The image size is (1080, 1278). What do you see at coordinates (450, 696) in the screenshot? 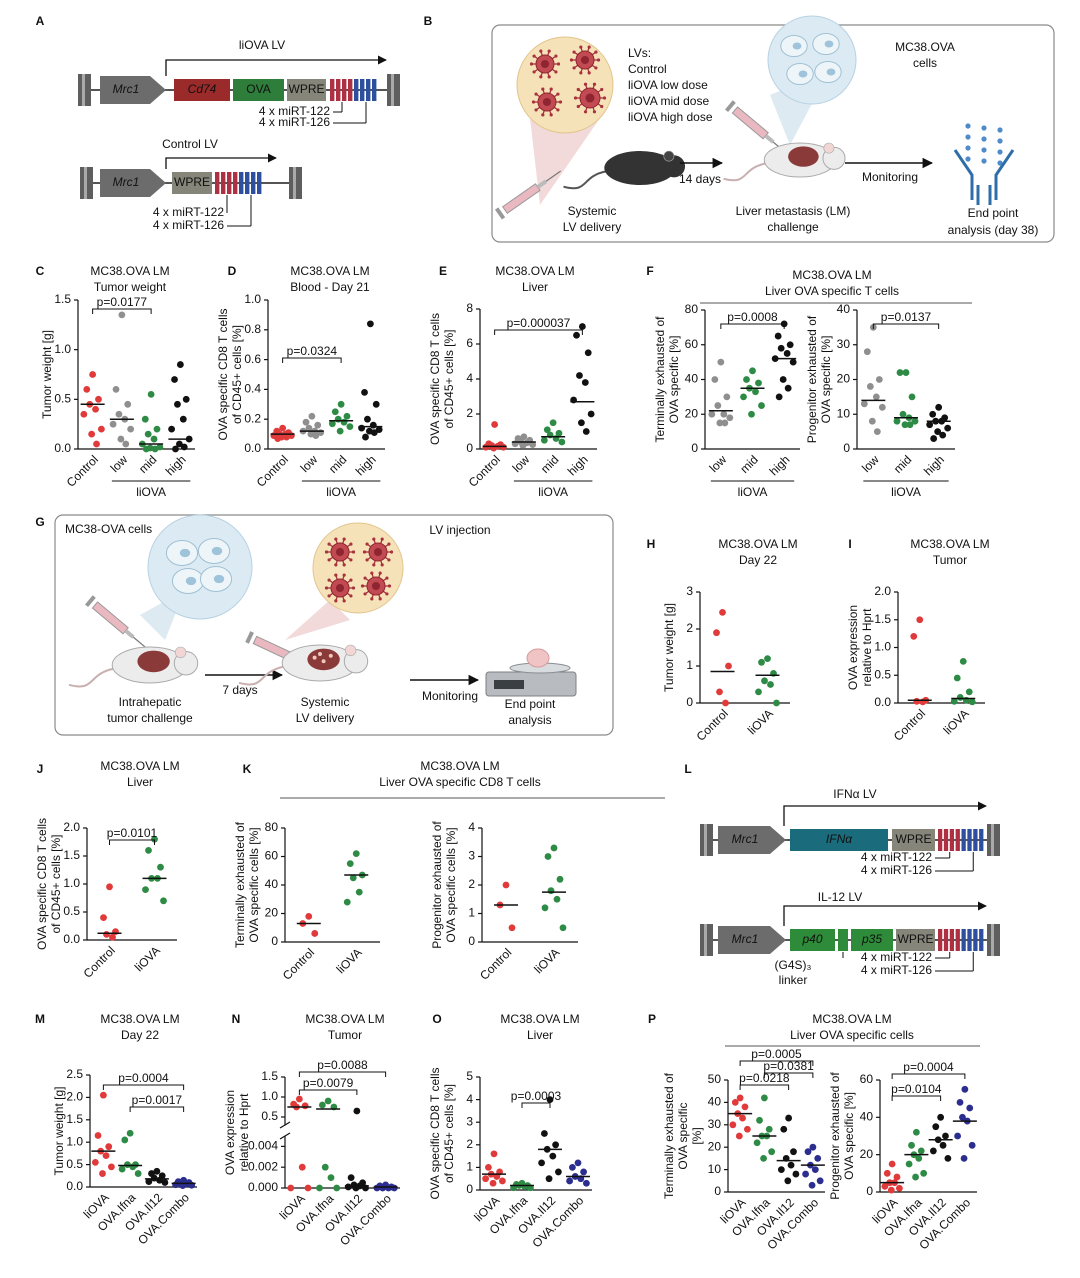
I see `diagram-text: Monitoring` at bounding box center [450, 696].